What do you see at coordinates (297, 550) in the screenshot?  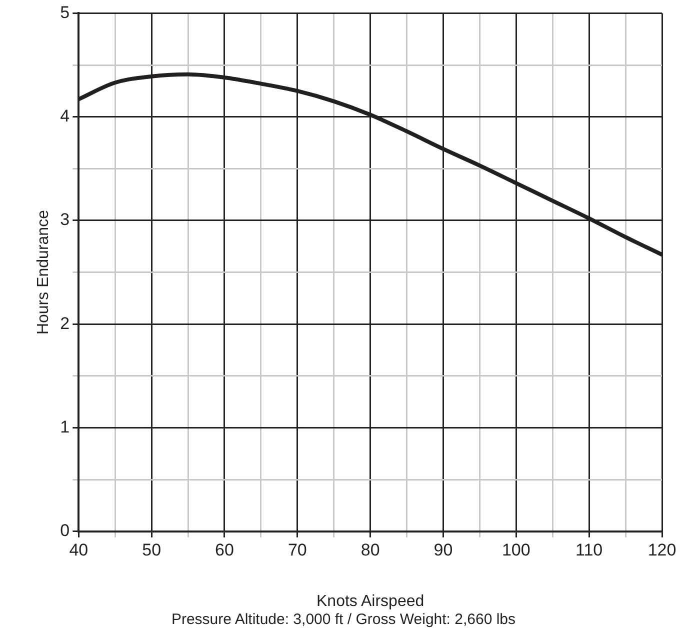 I see `x-tick-label: 70` at bounding box center [297, 550].